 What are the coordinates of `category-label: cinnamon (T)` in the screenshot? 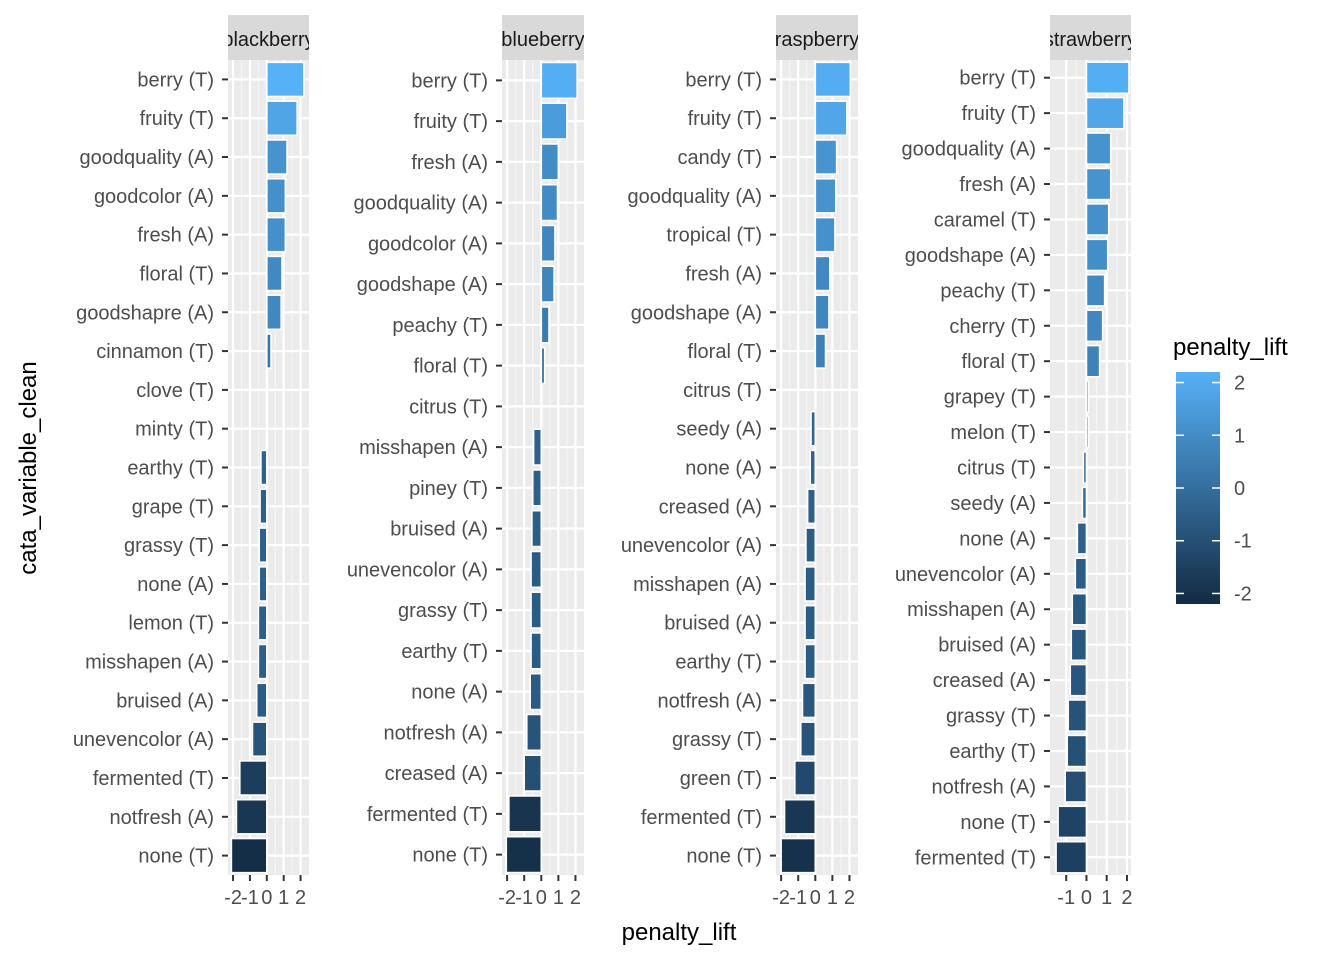 It's located at (155, 352).